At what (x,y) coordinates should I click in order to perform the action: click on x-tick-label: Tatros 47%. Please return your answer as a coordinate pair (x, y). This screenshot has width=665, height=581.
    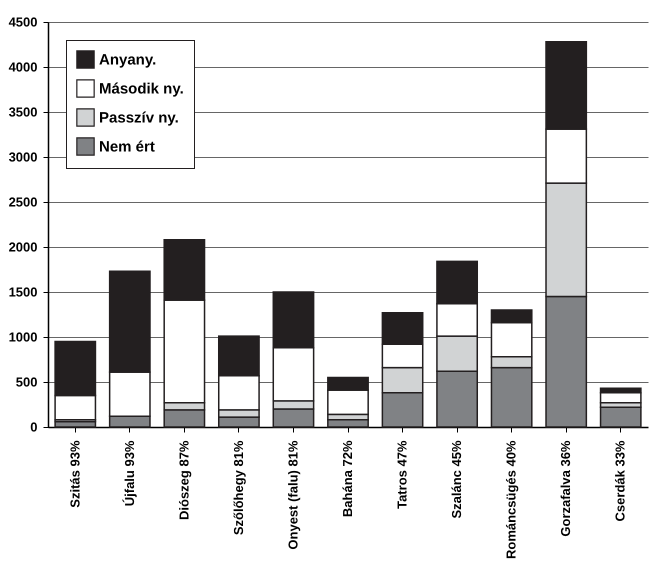
    Looking at the image, I should click on (402, 474).